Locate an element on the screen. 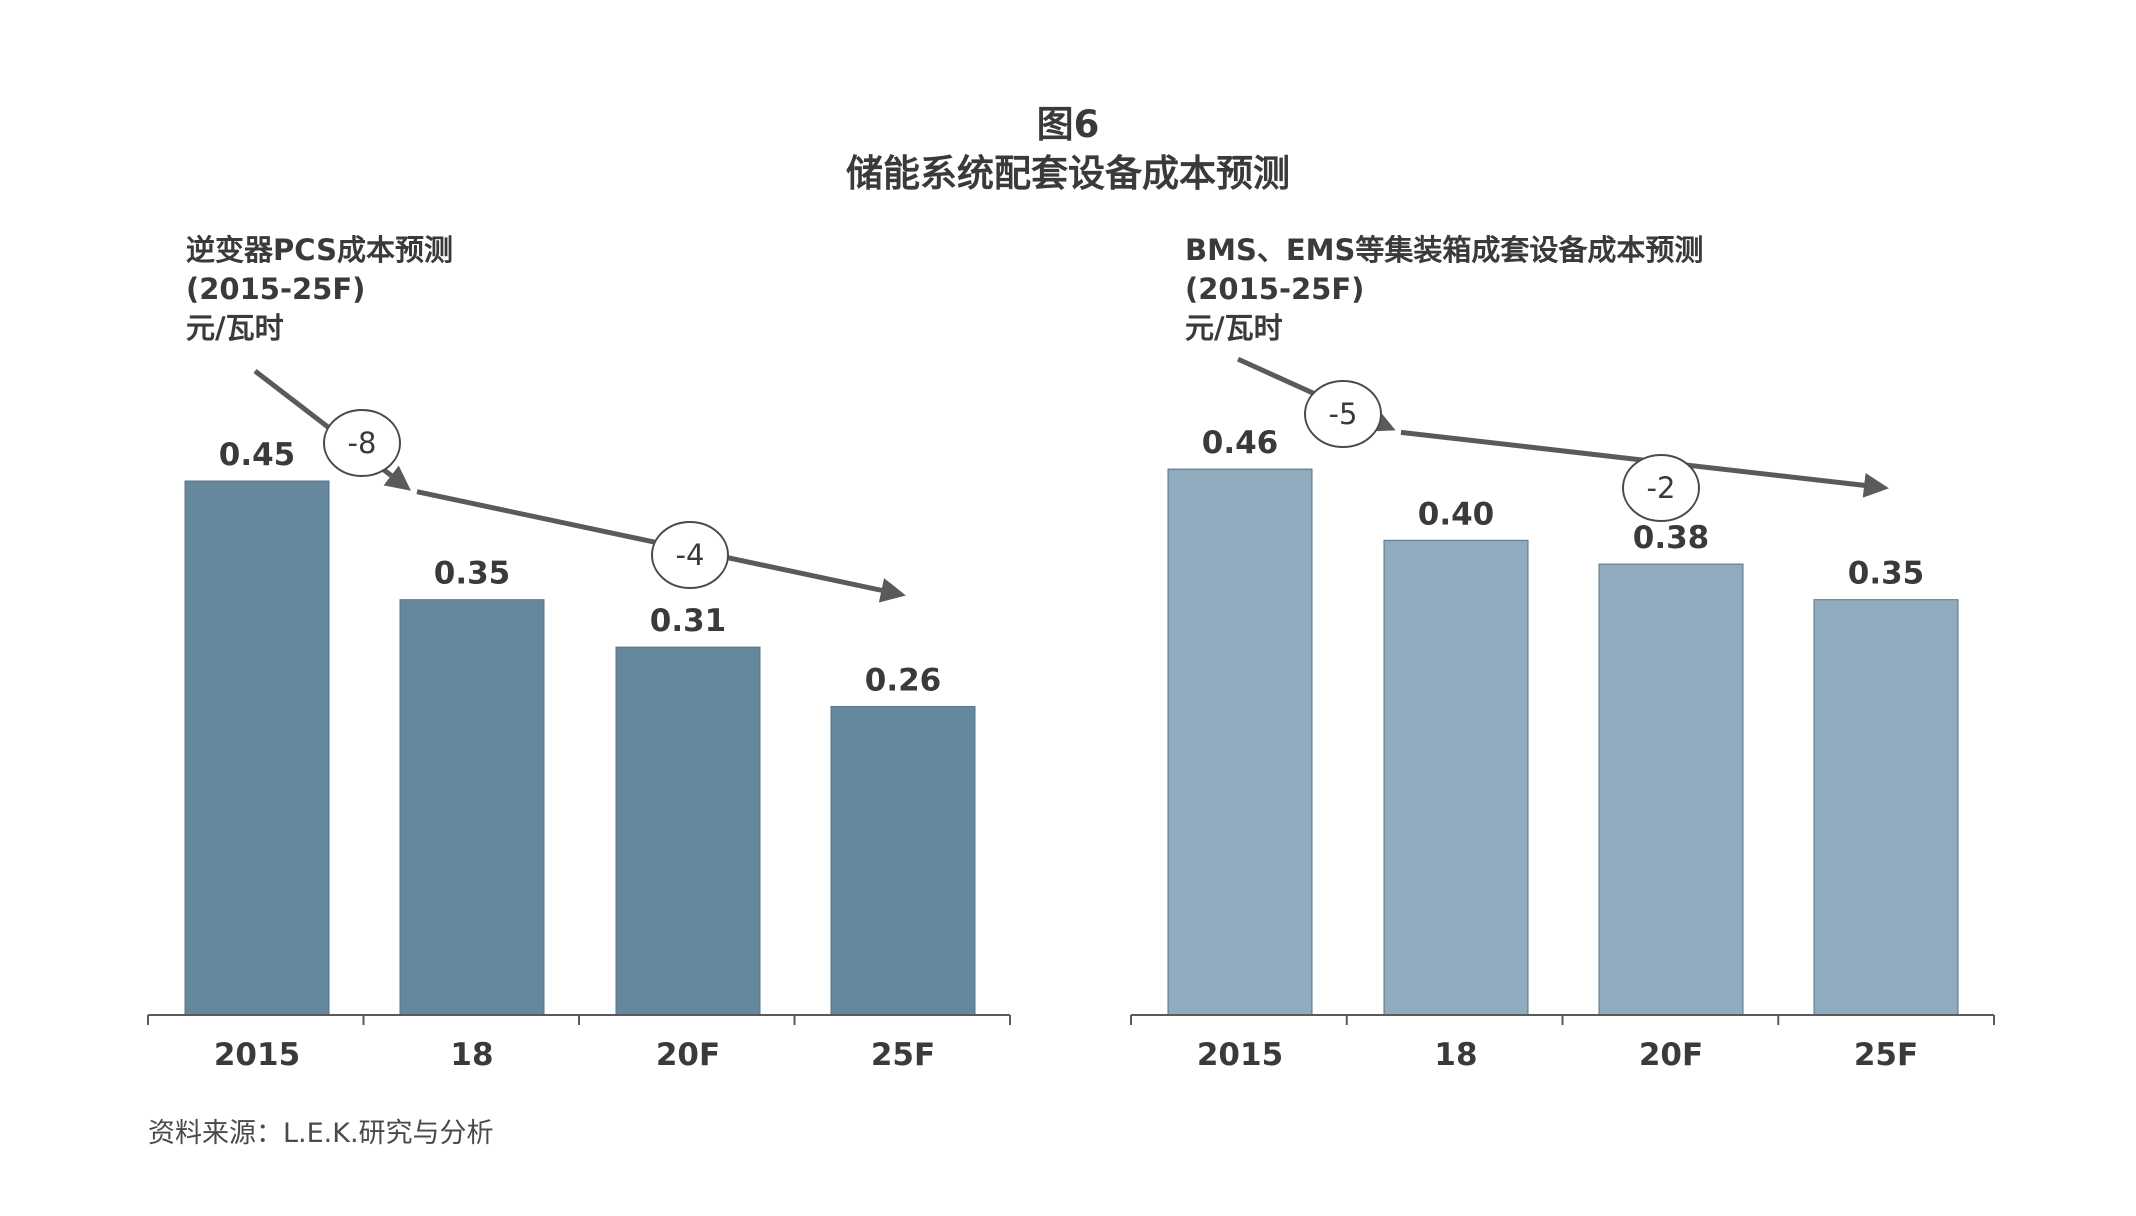  cagr-label: -2 is located at coordinates (1661, 488).